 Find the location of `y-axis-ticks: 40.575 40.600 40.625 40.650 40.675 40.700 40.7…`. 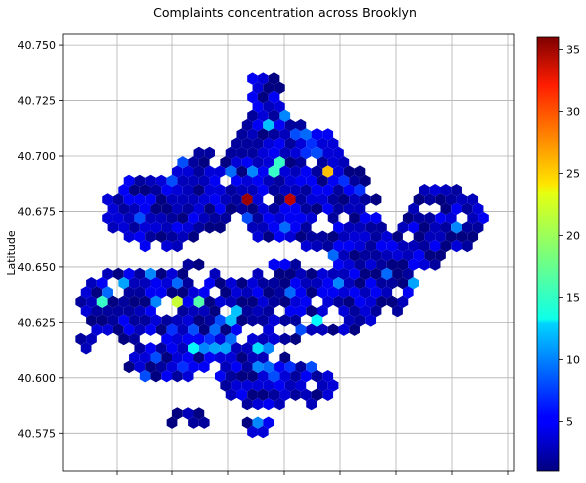

y-axis-ticks: 40.575 40.600 40.625 40.650 40.675 40.700 40.7… is located at coordinates (40, 239).